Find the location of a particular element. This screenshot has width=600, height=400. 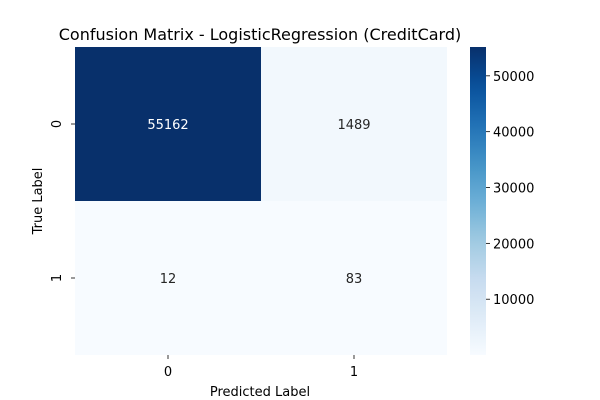

y-axis-ticks: 01 is located at coordinates (62, 201).